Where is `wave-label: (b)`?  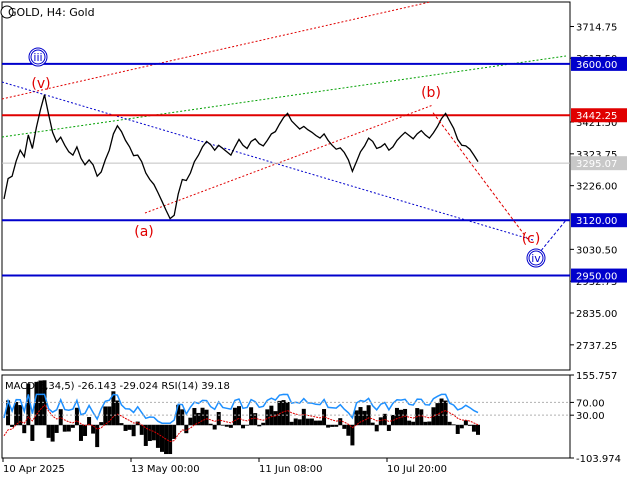 wave-label: (b) is located at coordinates (431, 93).